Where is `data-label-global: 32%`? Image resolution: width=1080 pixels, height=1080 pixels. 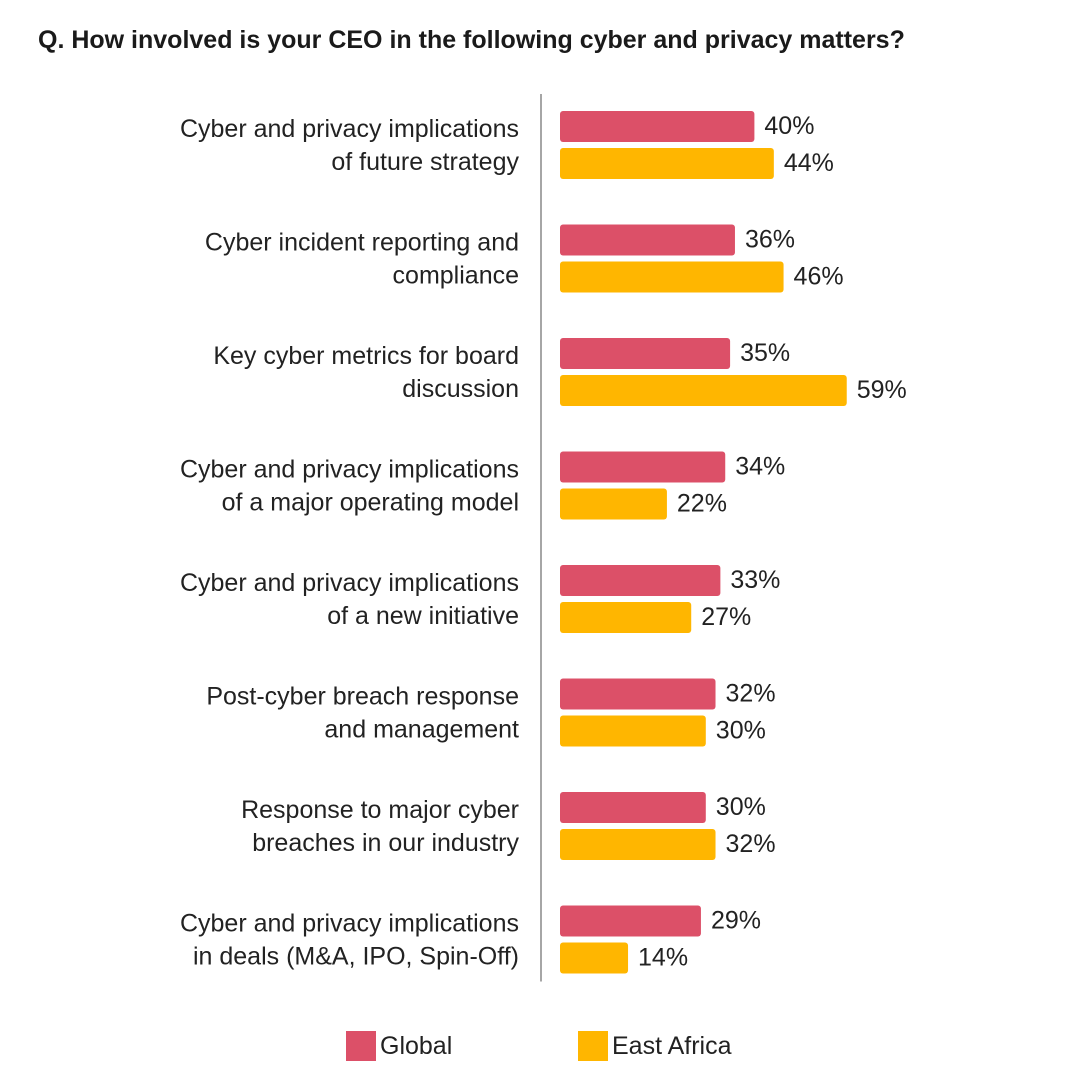
data-label-global: 32% is located at coordinates (751, 694).